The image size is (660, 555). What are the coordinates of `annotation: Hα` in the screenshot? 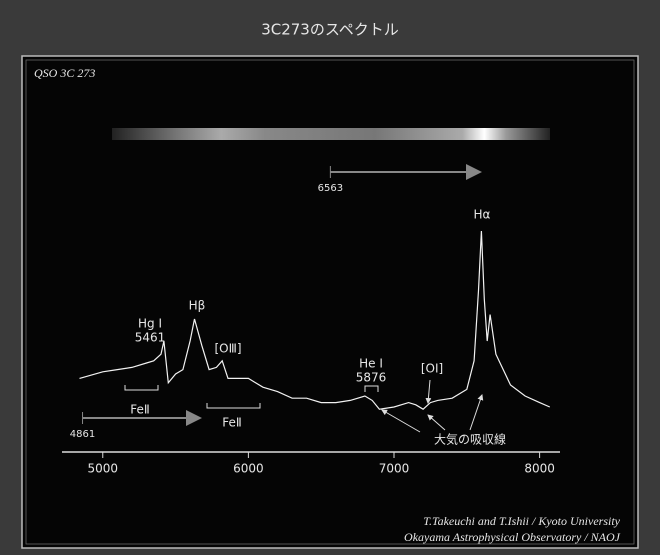 It's located at (482, 215).